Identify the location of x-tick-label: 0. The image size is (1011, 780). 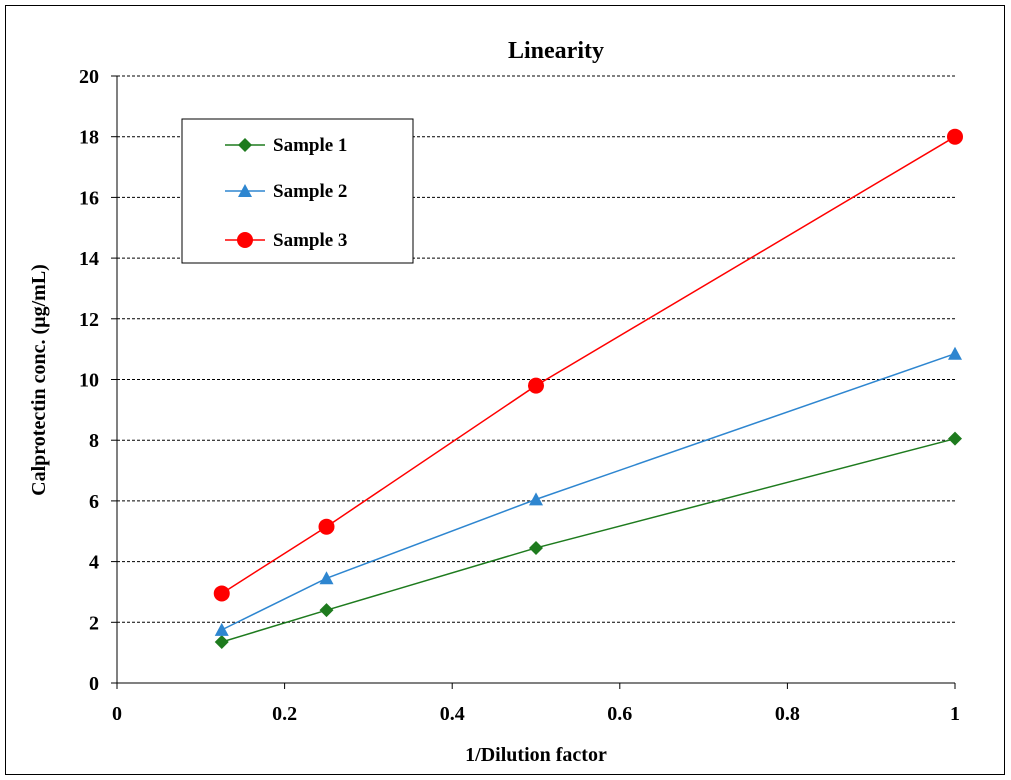
(117, 714).